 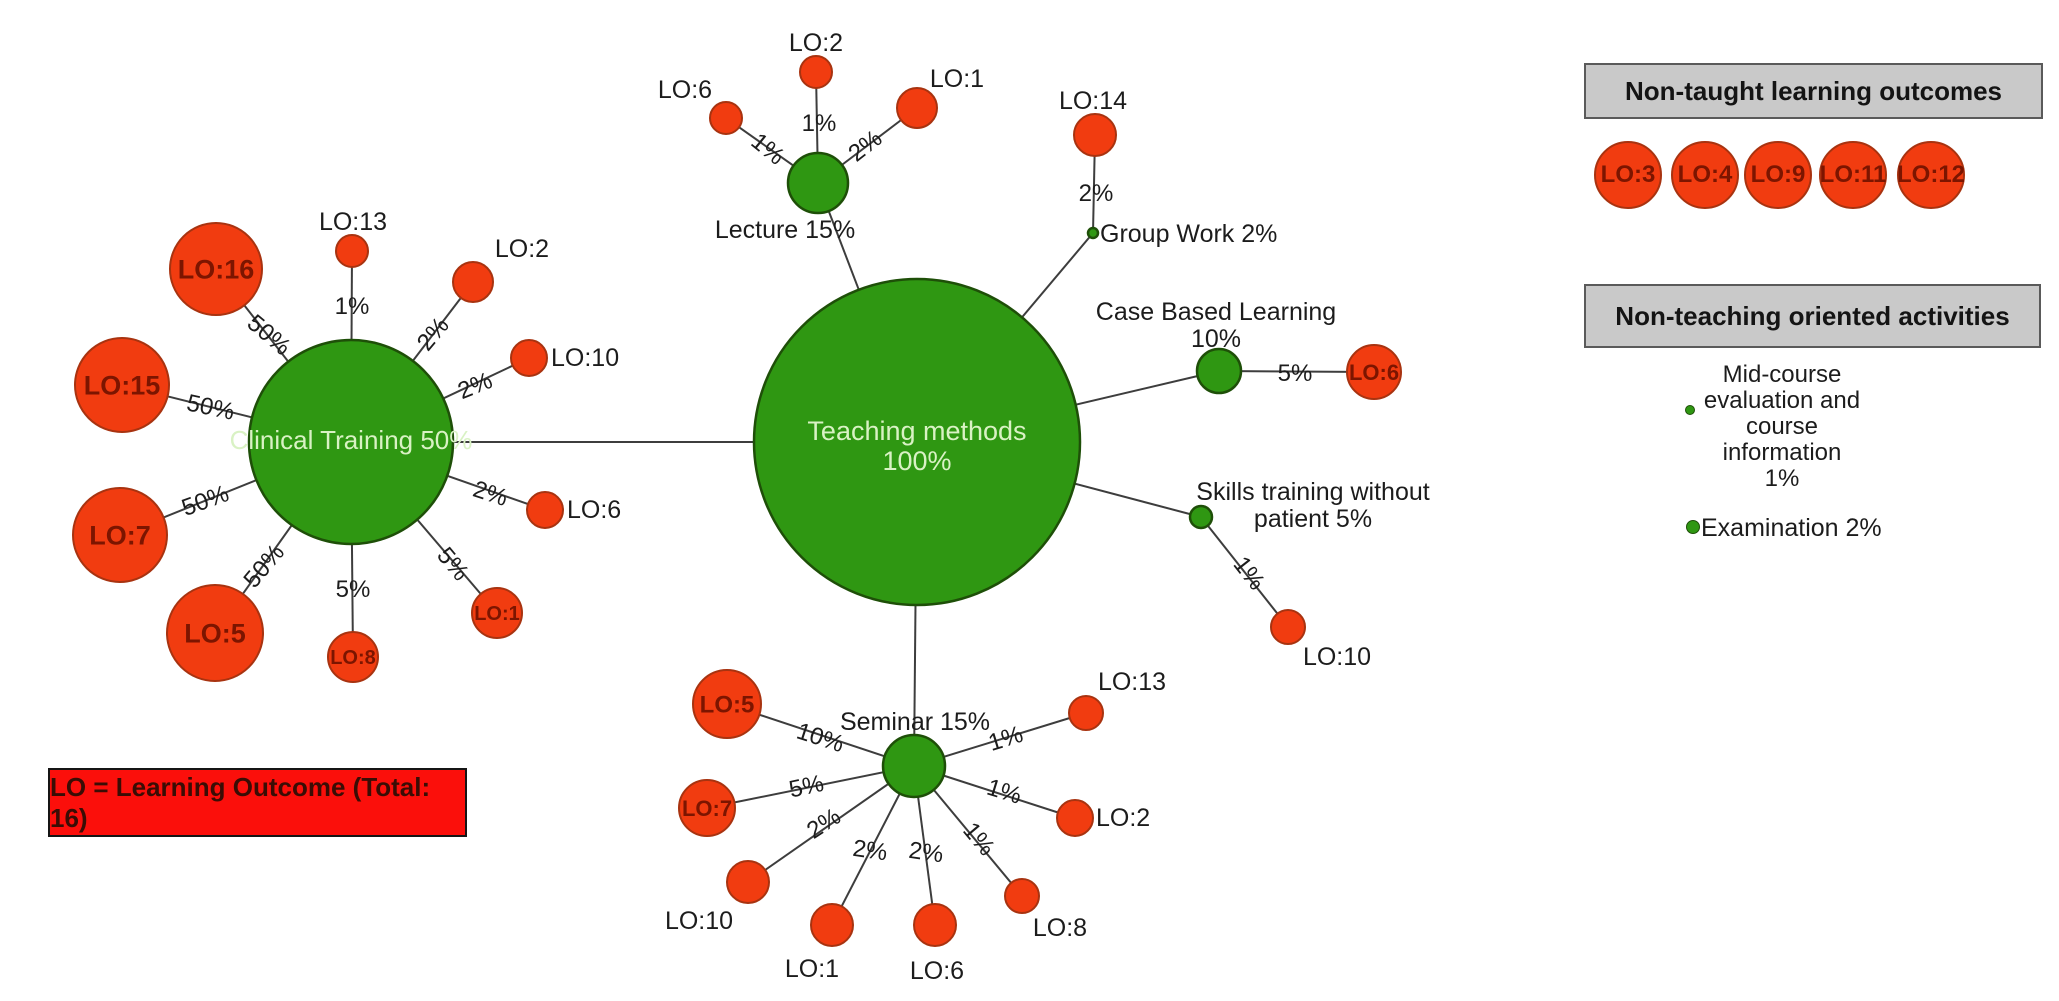 I want to click on lo-node-clinical-lo5, so click(x=215, y=633).